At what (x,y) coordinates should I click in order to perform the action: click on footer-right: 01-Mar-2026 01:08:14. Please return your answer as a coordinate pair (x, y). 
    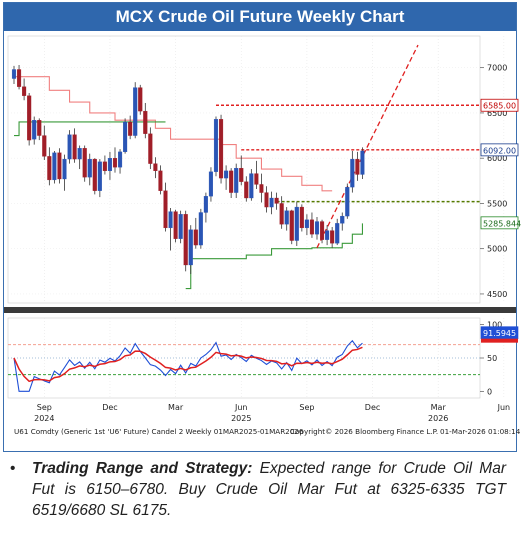
    Looking at the image, I should click on (480, 431).